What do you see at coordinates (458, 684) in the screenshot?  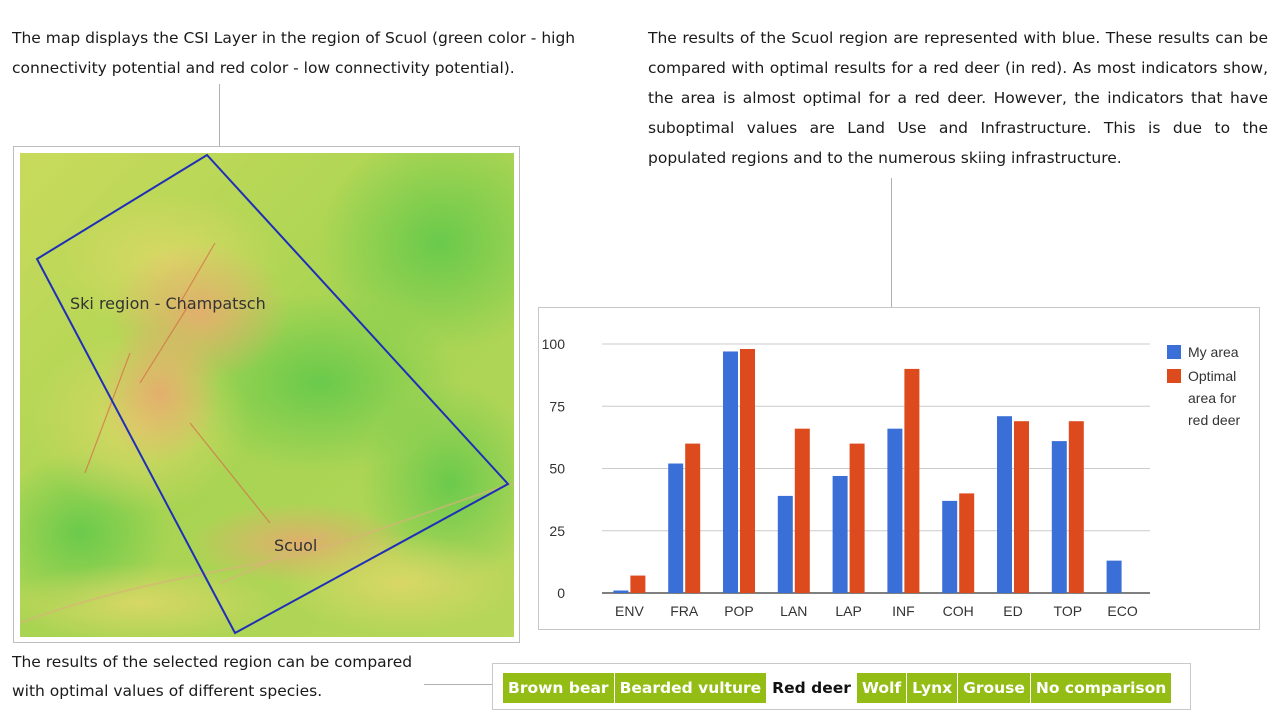 I see `selector-caption-connector` at bounding box center [458, 684].